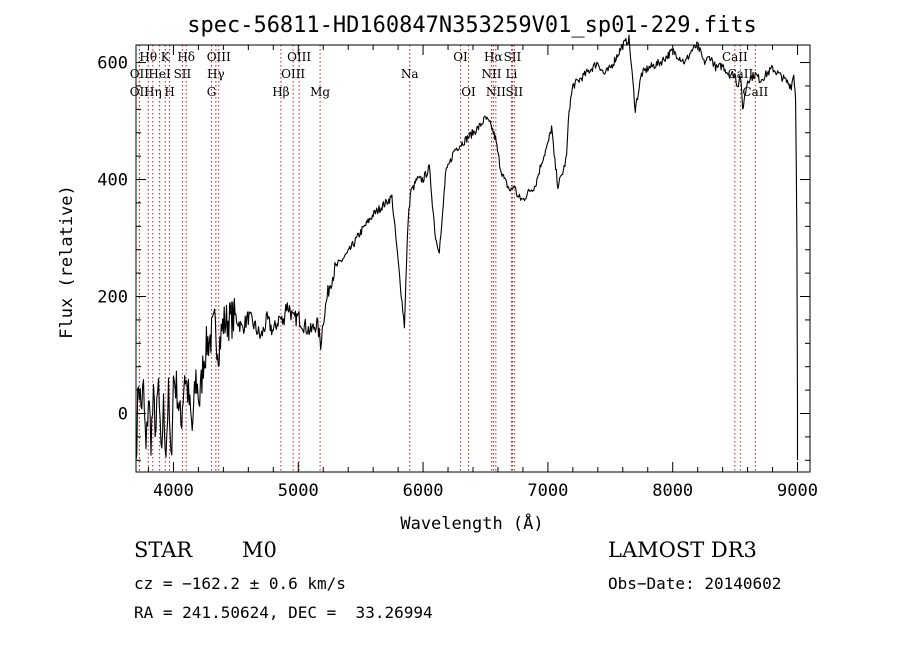 The image size is (900, 649). I want to click on annotation-label: H, so click(169, 92).